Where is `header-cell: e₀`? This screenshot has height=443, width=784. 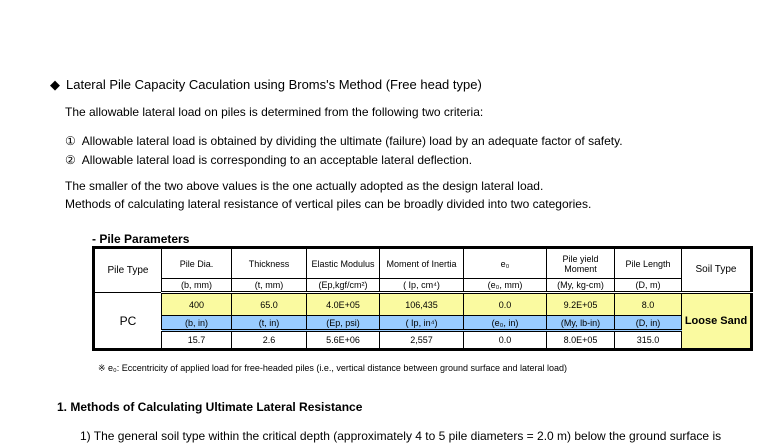 header-cell: e₀ is located at coordinates (505, 263).